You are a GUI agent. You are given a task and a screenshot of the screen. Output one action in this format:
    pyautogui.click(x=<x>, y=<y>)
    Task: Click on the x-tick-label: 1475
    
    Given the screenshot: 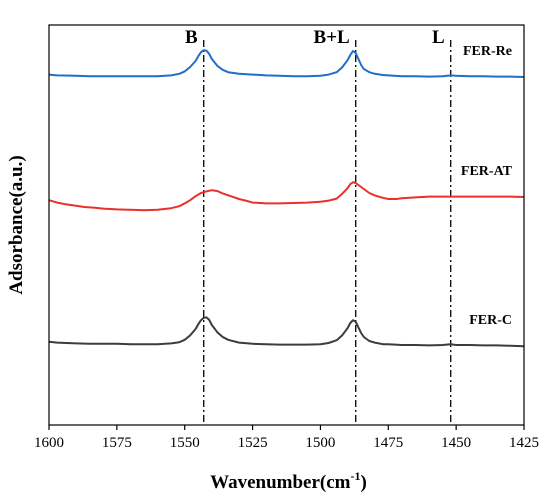 What is the action you would take?
    pyautogui.click(x=388, y=443)
    